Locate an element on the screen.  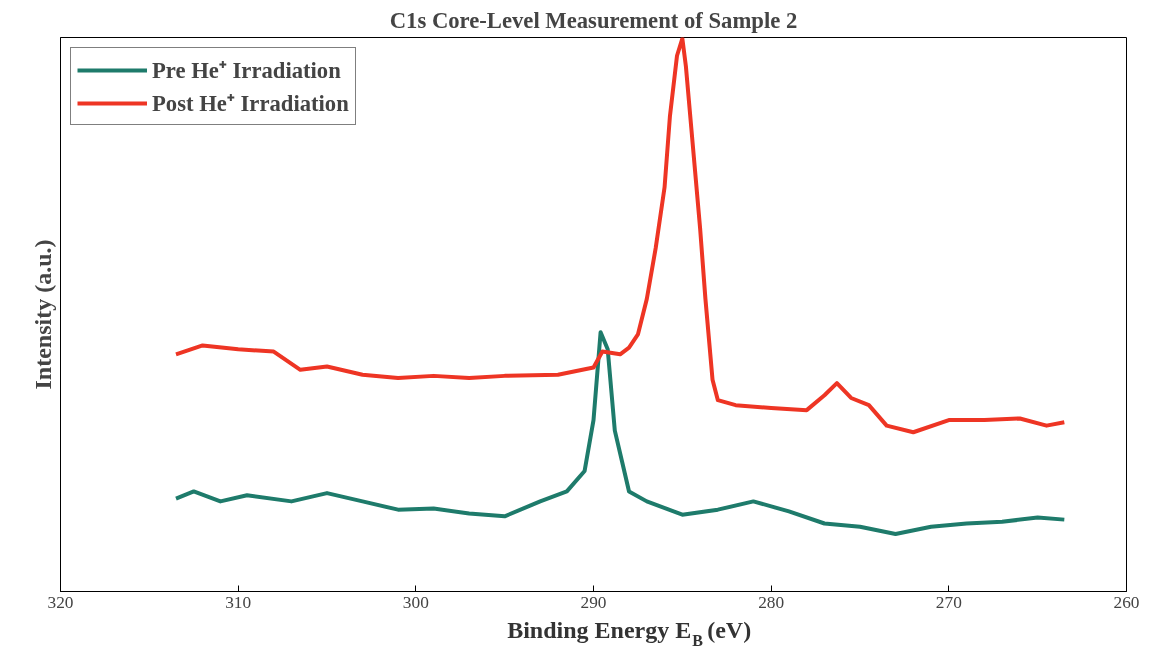
legend-label: Pre He⁺ Irradiation is located at coordinates (246, 71).